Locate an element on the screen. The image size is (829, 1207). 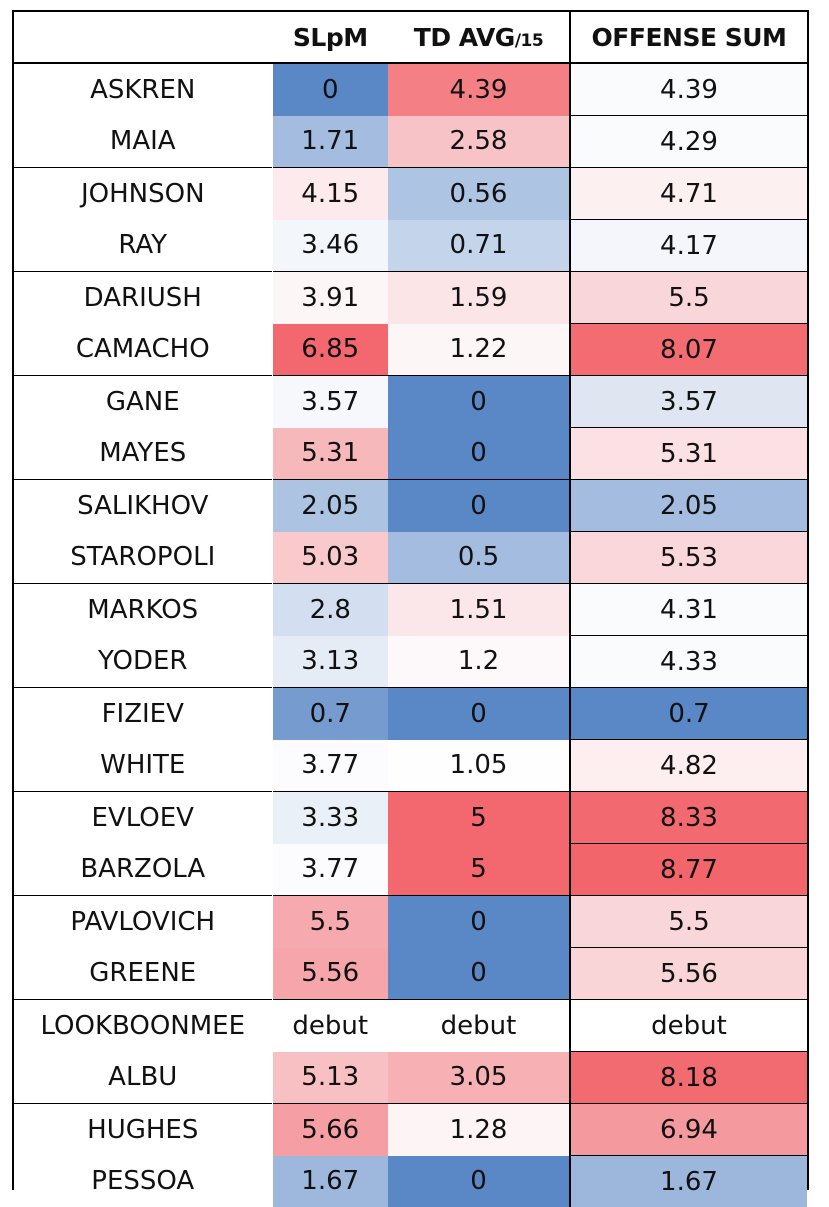
offense-sum-cell: 4.82 is located at coordinates (688, 766).